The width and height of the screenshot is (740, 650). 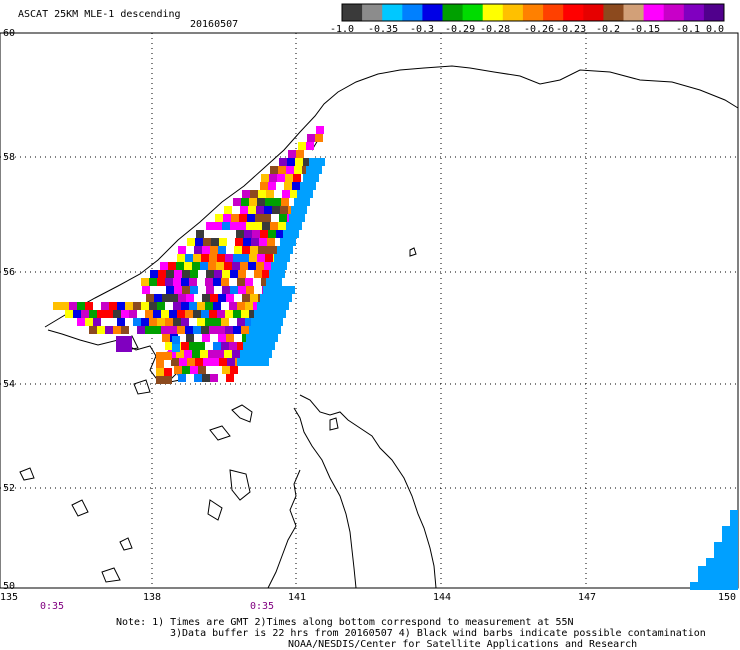 I want to click on lat-label: 52, so click(x=9, y=488).